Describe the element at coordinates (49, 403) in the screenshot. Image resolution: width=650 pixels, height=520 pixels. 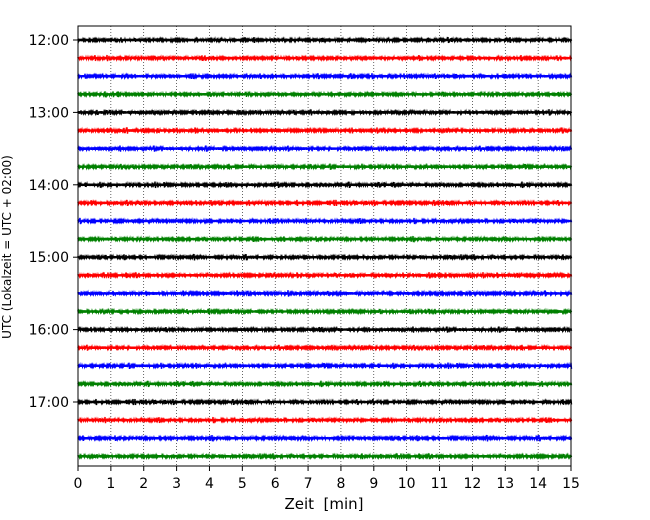
I see `y-tick-label: 17:00` at that location.